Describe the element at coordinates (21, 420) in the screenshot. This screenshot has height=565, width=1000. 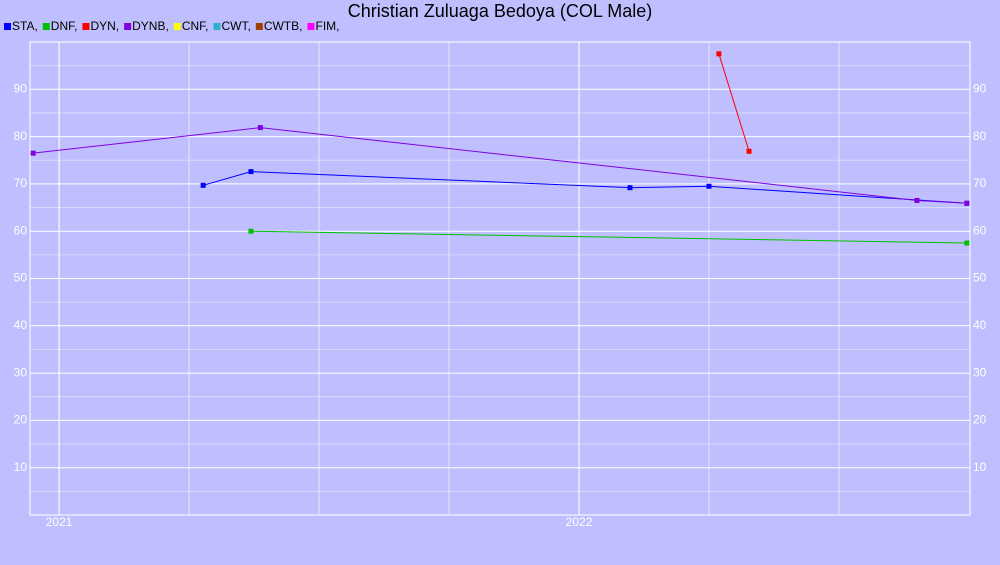
I see `y-tick-label: 20` at that location.